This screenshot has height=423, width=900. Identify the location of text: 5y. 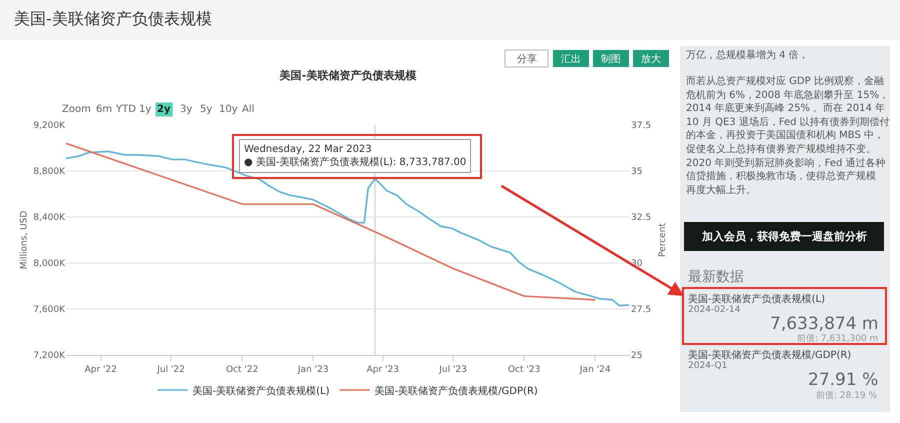
(206, 109).